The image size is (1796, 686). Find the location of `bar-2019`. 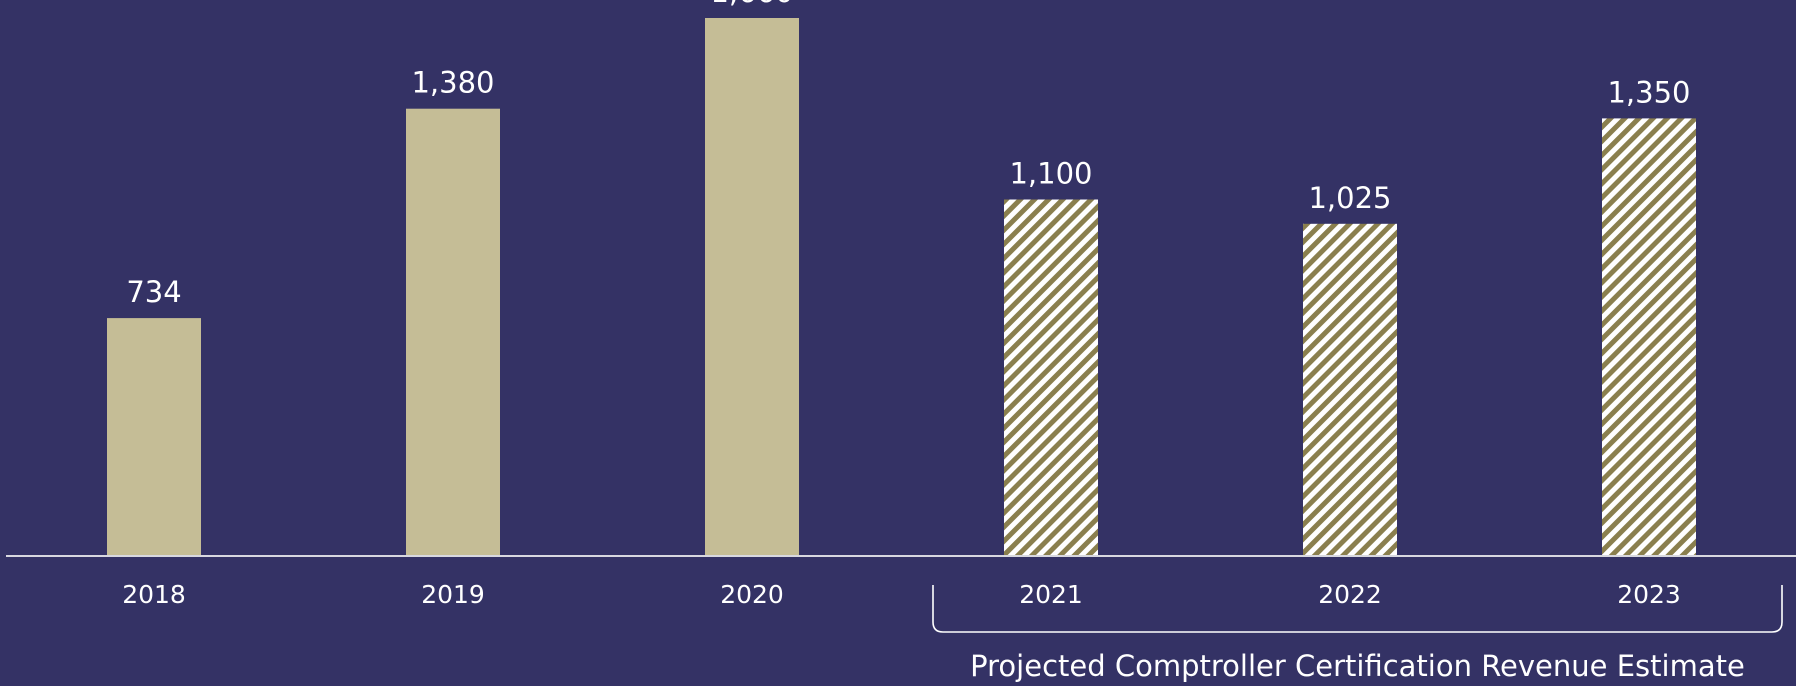

bar-2019 is located at coordinates (453, 332).